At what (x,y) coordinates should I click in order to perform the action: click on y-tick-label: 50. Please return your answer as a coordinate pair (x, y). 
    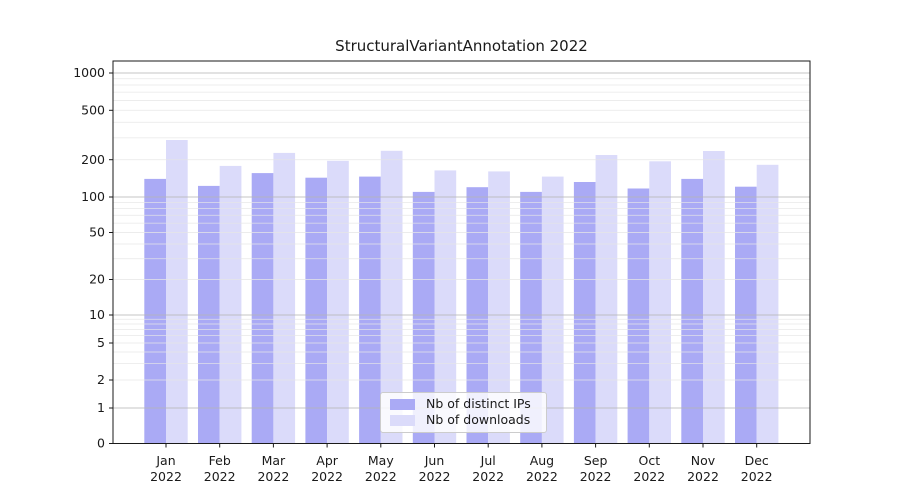
    Looking at the image, I should click on (97, 232).